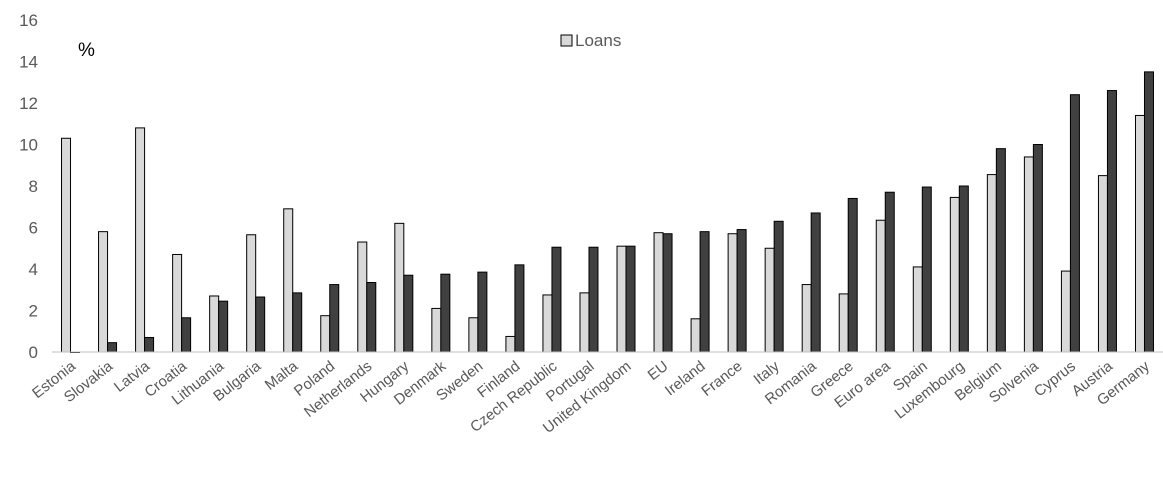 This screenshot has height=477, width=1163. Describe the element at coordinates (1037, 248) in the screenshot. I see `bar-series-2-solvenia` at that location.